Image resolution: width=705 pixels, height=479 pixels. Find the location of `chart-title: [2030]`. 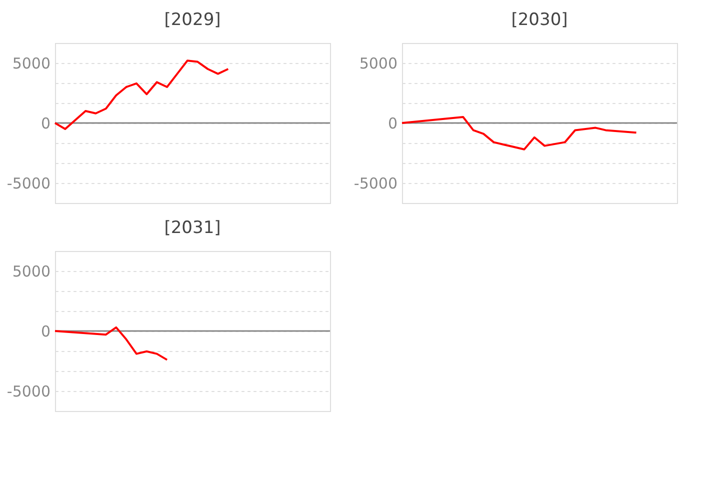

chart-title: [2030] is located at coordinates (539, 20).